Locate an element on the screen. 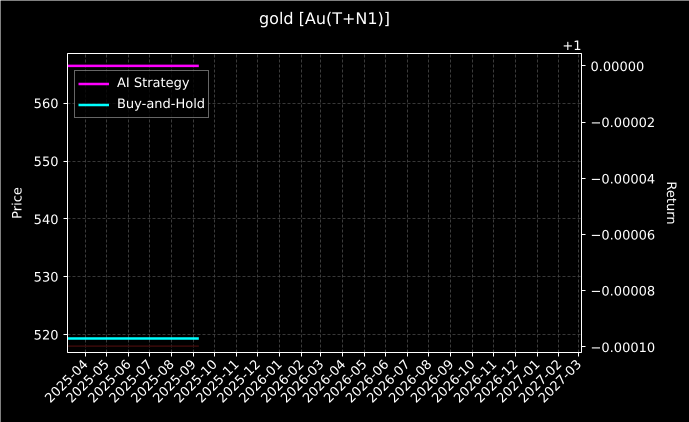 The width and height of the screenshot is (689, 422). y-tick-label: 560 is located at coordinates (46, 104).